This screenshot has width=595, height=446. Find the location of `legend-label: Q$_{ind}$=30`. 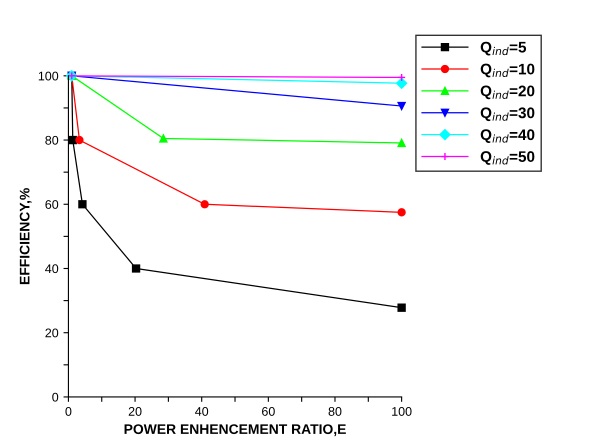

legend-label: Q$_{ind}$=30 is located at coordinates (507, 114).